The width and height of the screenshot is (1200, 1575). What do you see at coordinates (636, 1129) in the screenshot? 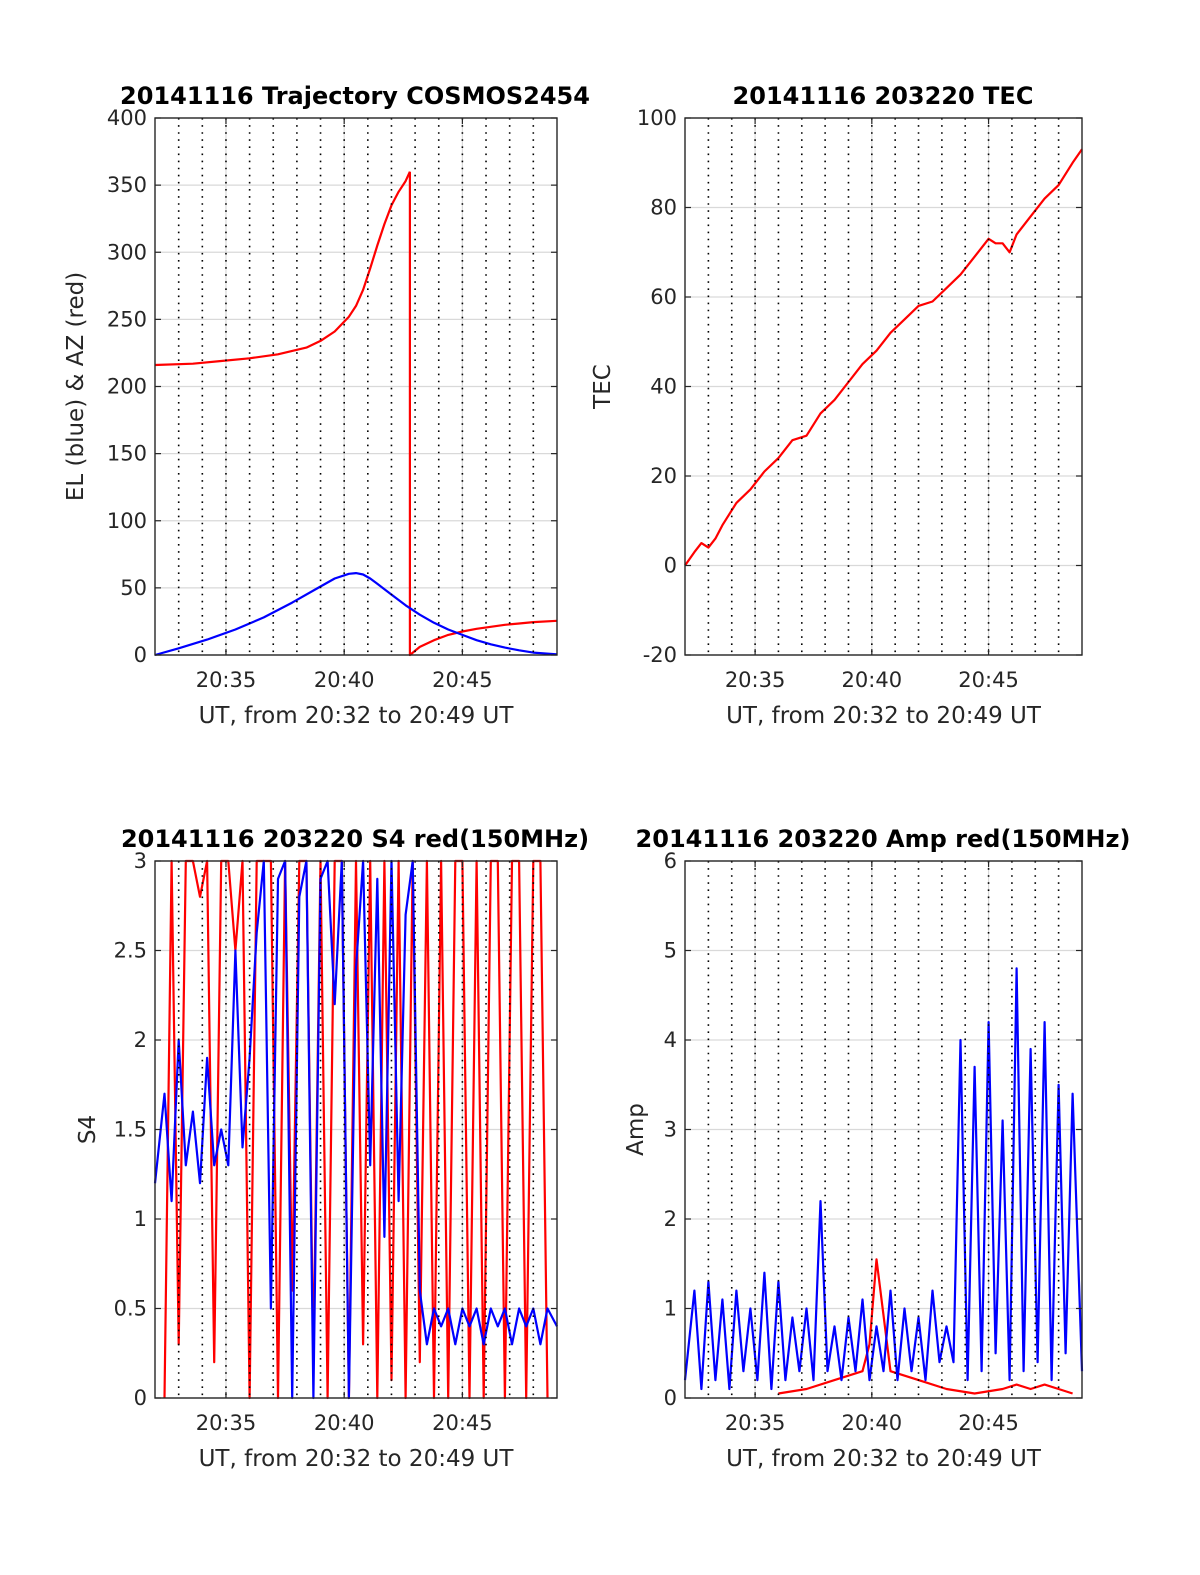
I see `y-axis-label: Amp` at bounding box center [636, 1129].